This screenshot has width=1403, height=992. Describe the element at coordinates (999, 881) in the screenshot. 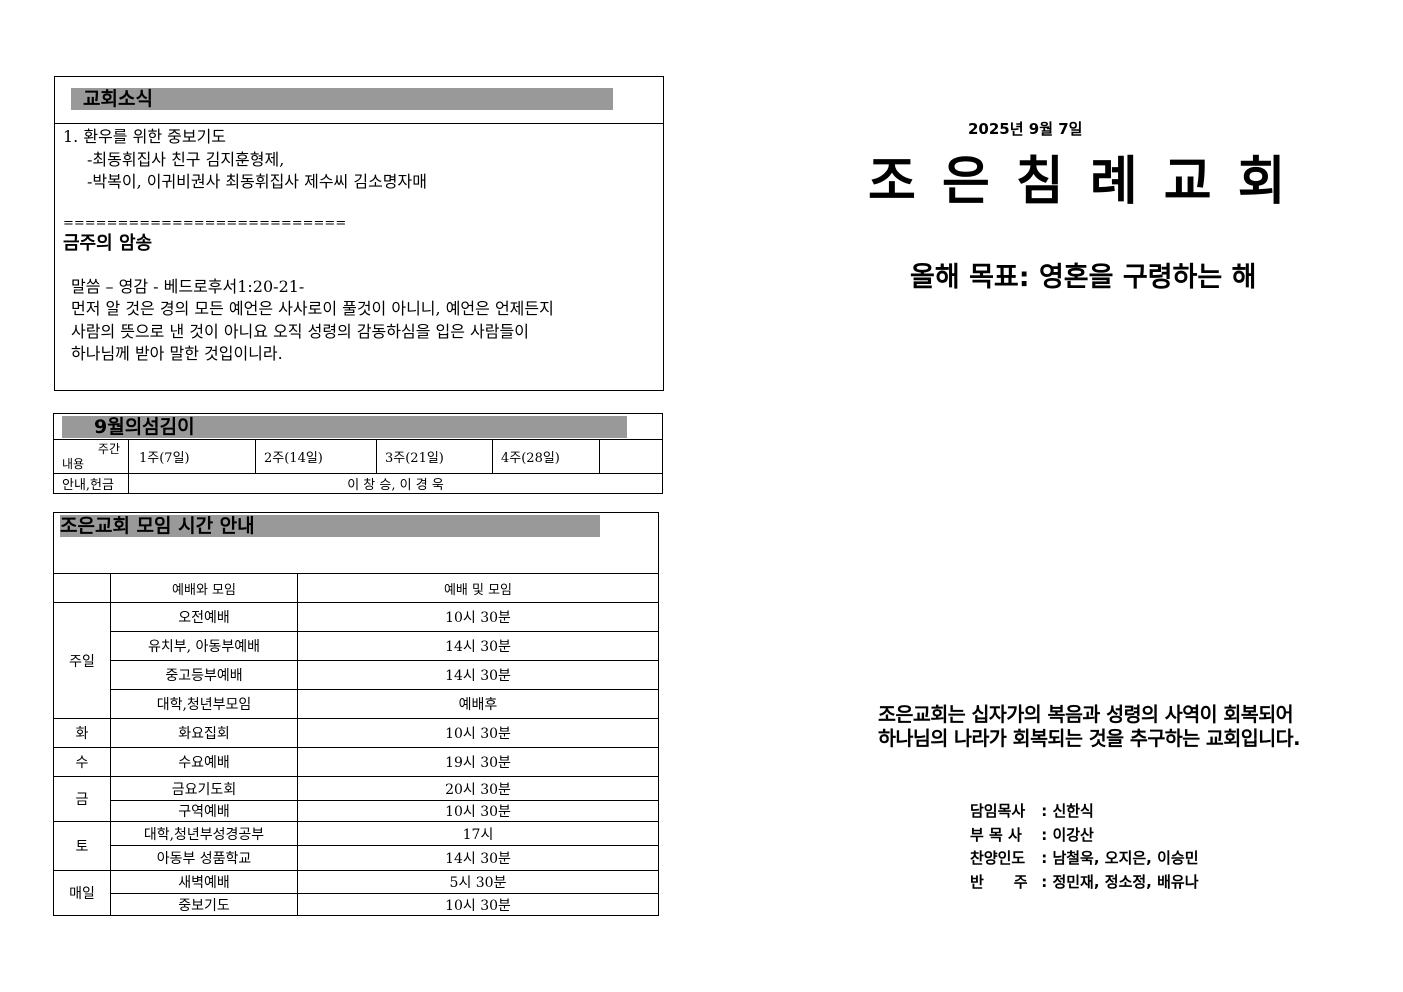

I see `staff-role: 반 주` at that location.